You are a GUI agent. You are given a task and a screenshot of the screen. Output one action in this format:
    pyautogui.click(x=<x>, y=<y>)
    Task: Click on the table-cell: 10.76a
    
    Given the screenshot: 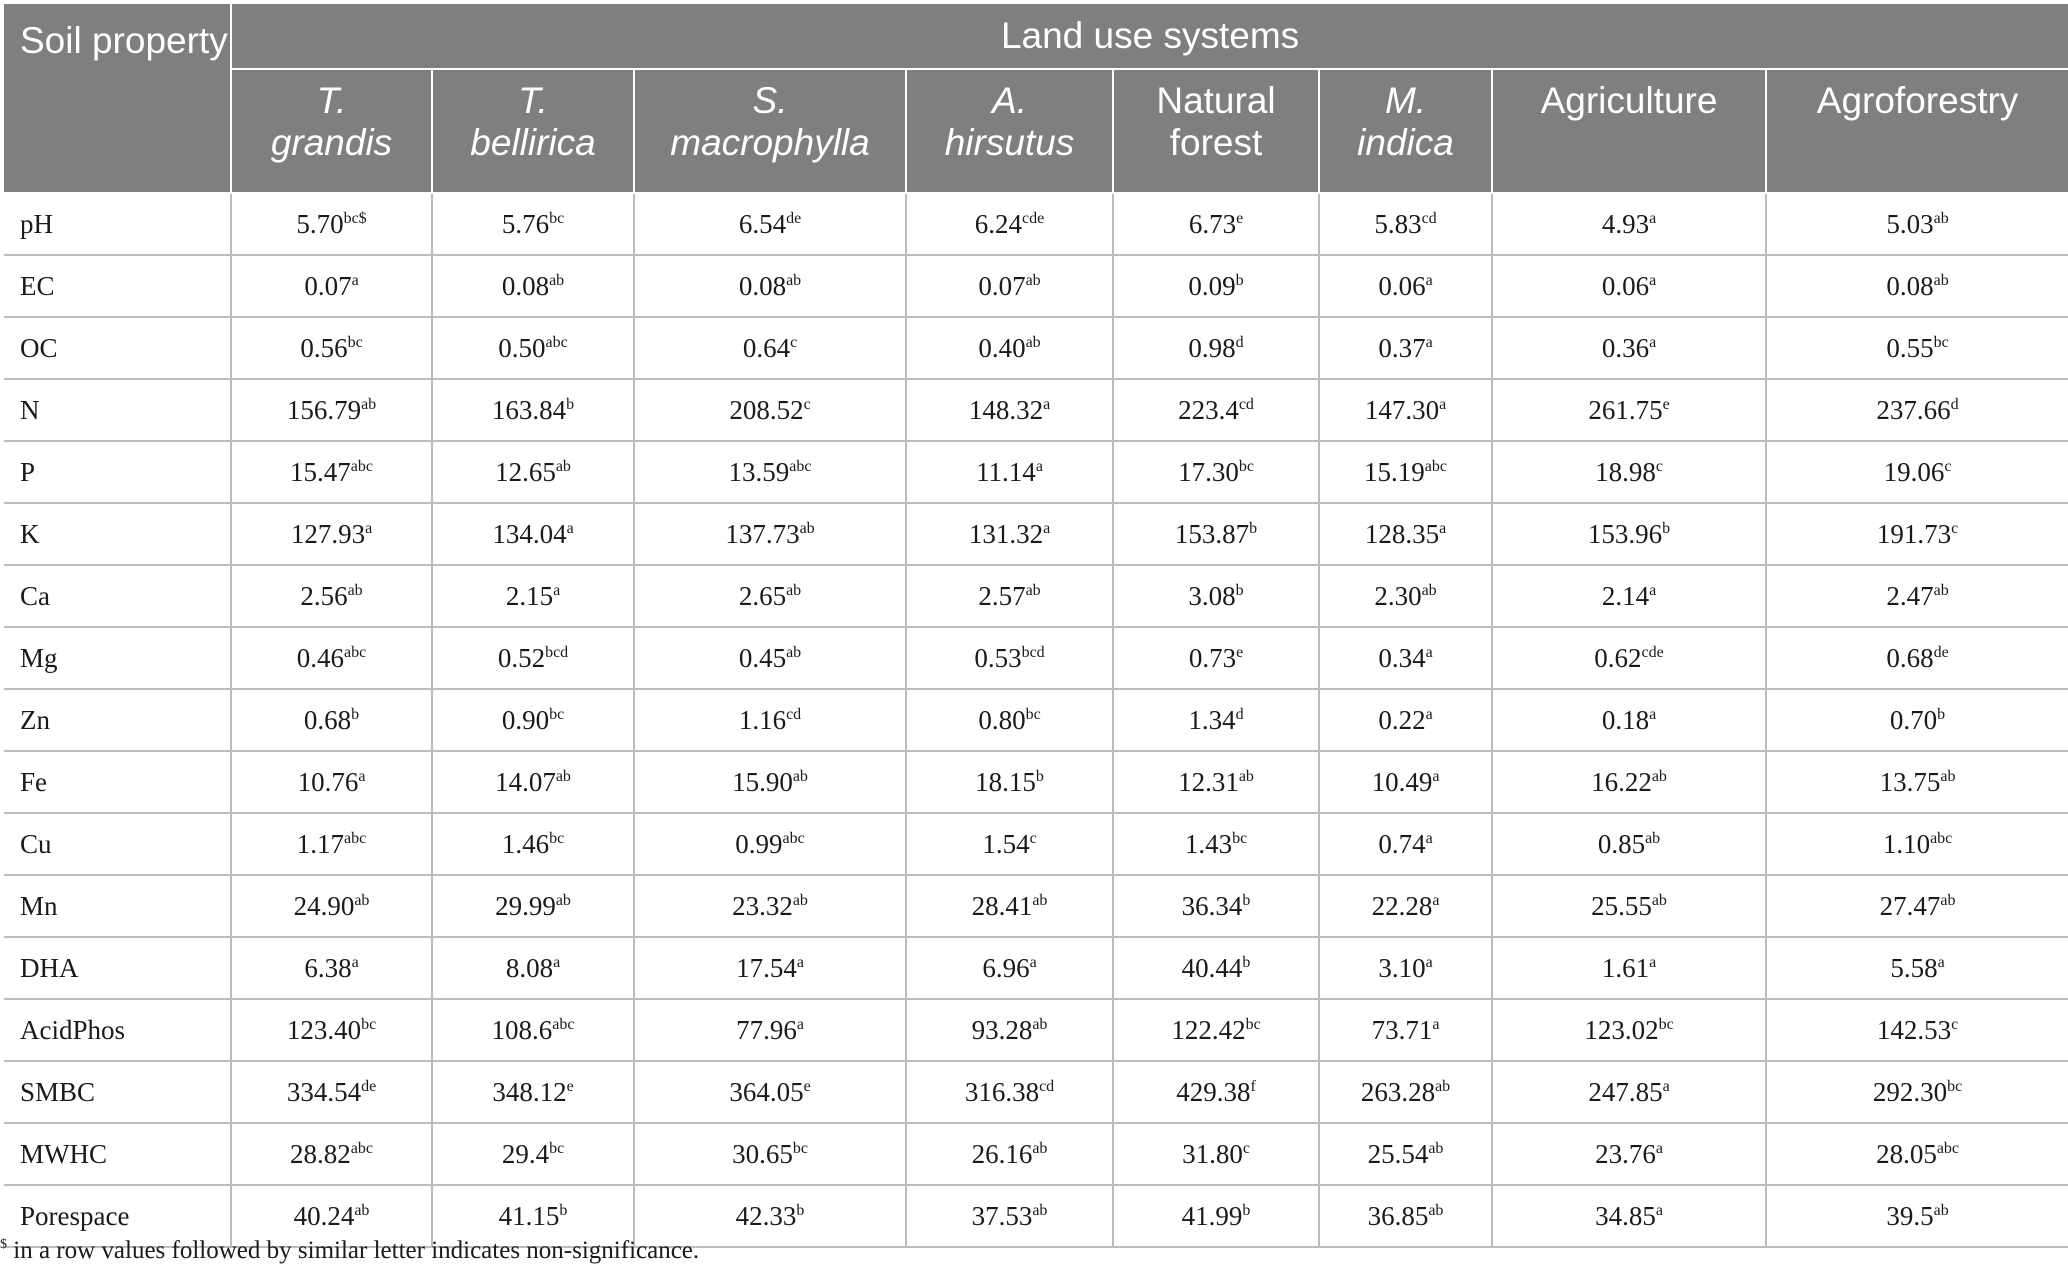 What is the action you would take?
    pyautogui.click(x=331, y=782)
    